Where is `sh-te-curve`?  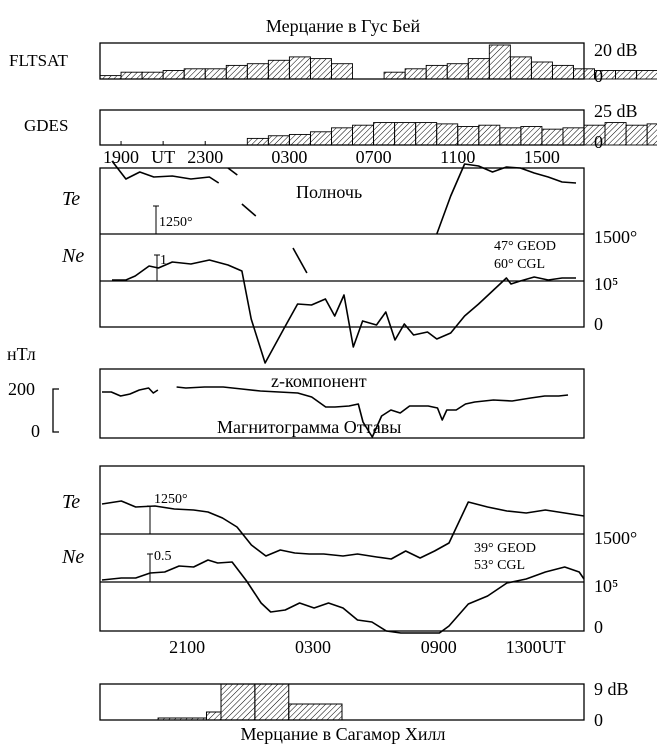
sh-te-curve is located at coordinates (343, 530).